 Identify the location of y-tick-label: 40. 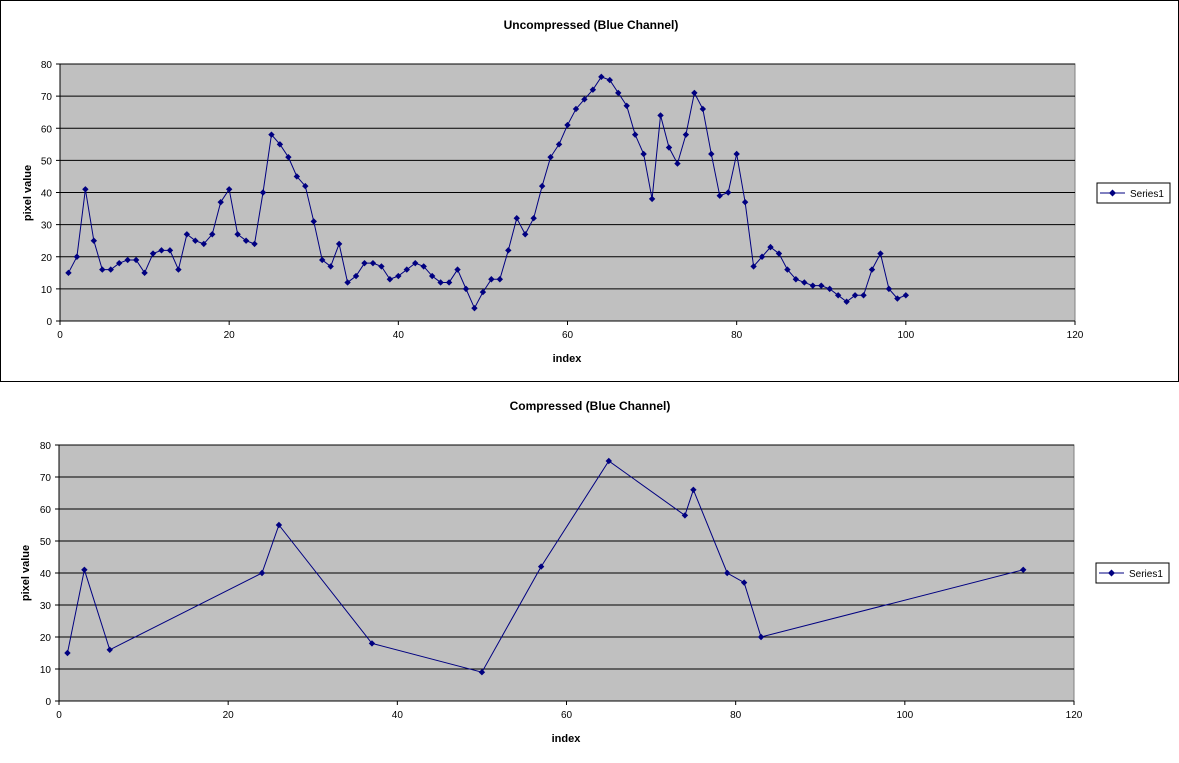
(47, 194).